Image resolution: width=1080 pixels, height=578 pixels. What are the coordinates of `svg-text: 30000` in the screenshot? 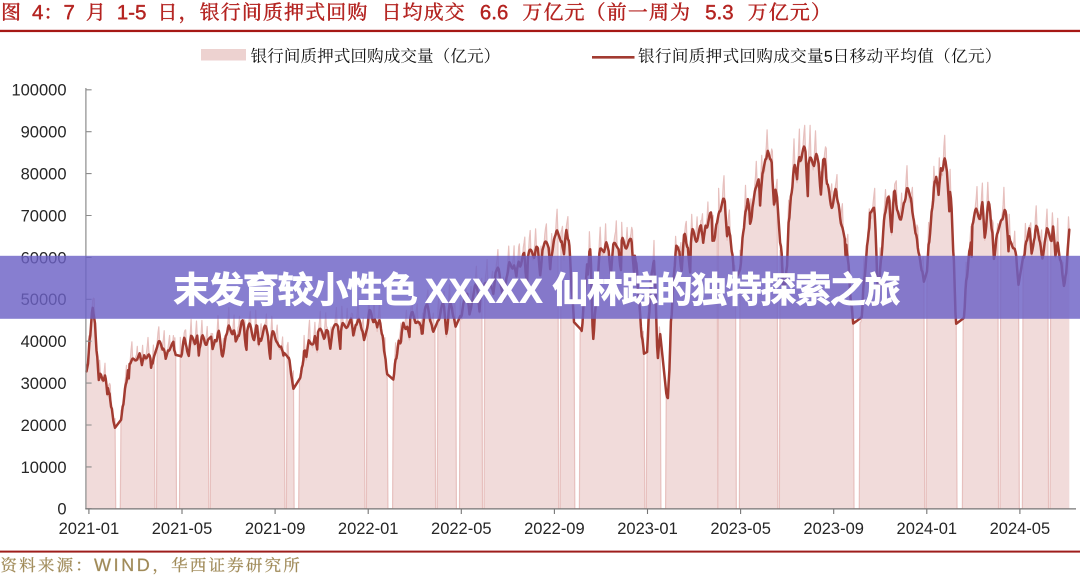 It's located at (44, 384).